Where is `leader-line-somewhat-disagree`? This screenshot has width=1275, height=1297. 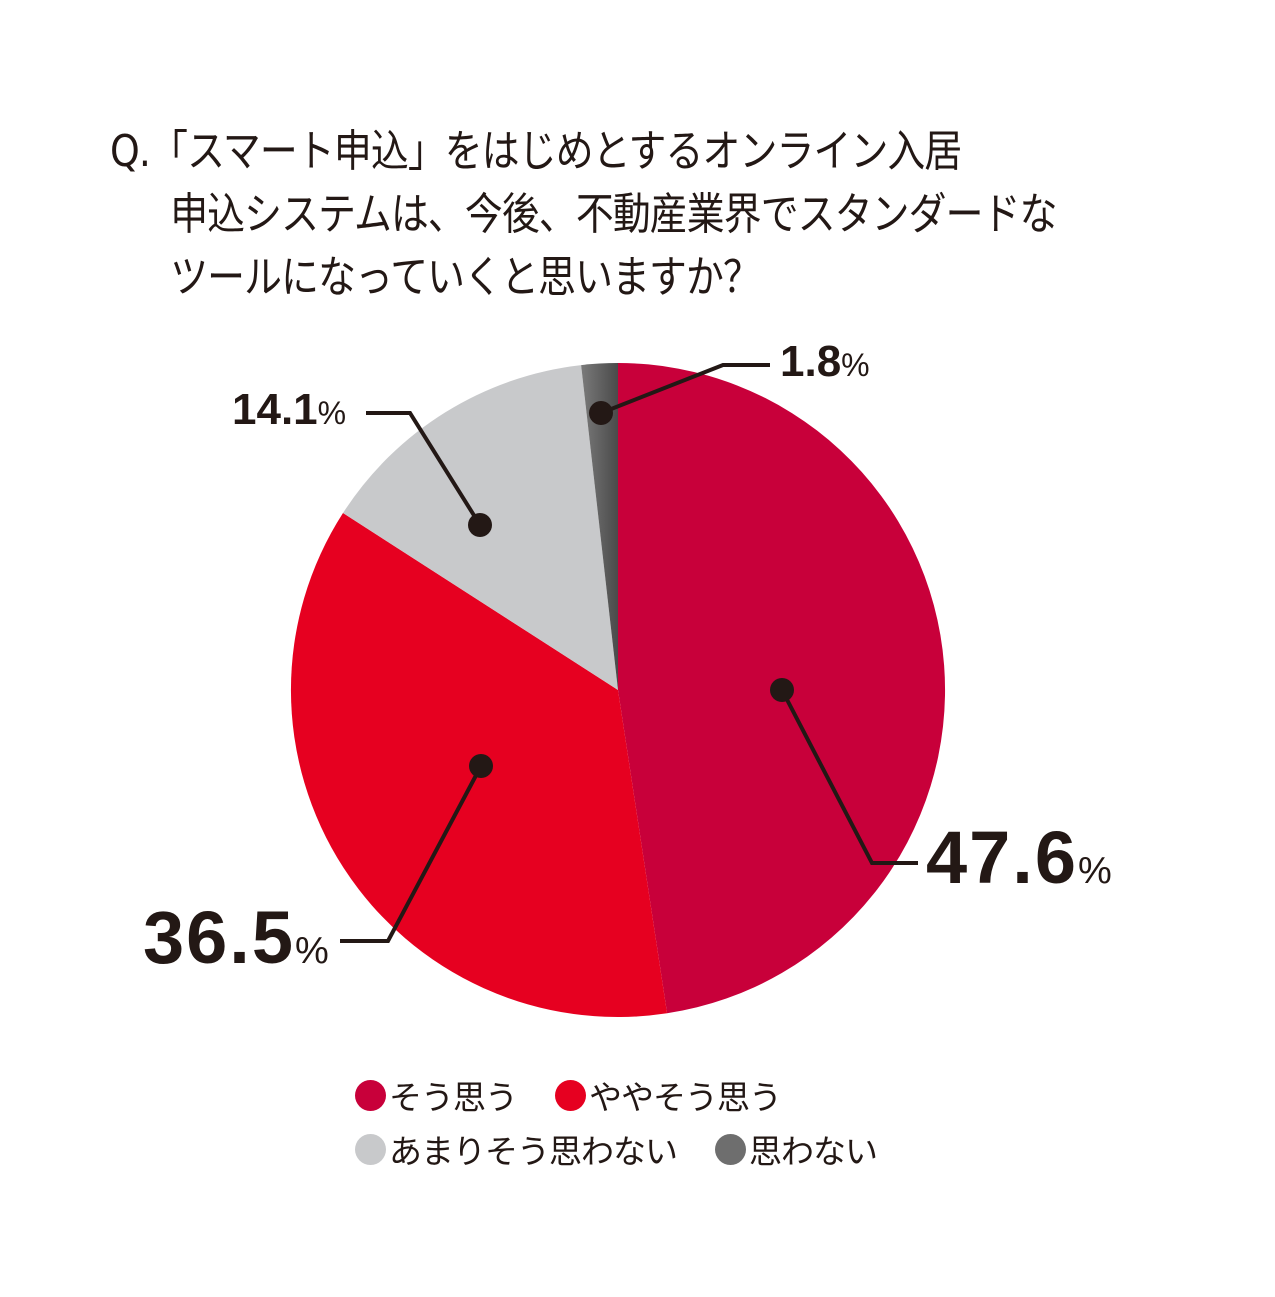
leader-line-somewhat-disagree is located at coordinates (424, 469).